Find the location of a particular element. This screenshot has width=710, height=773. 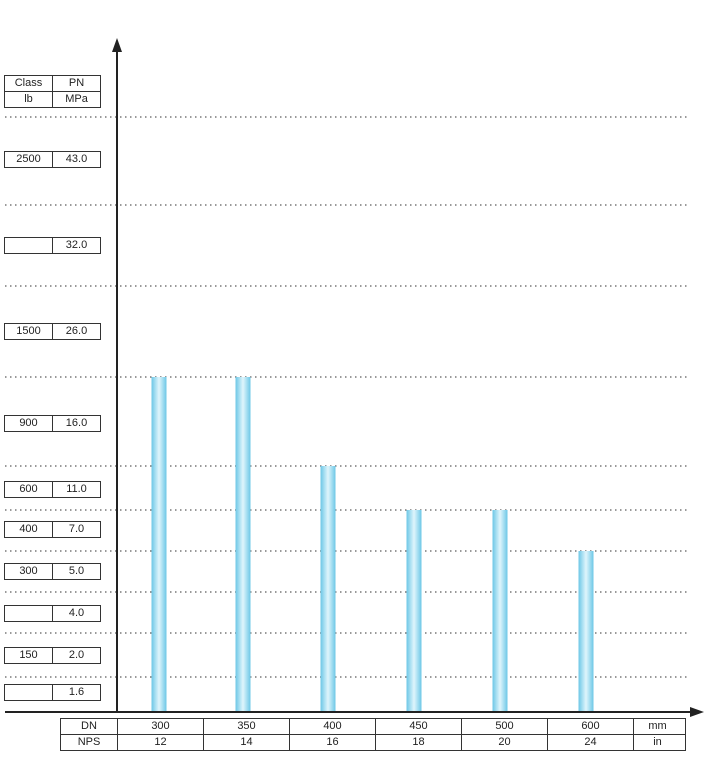

pn-cell: 26.0 is located at coordinates (76, 331).